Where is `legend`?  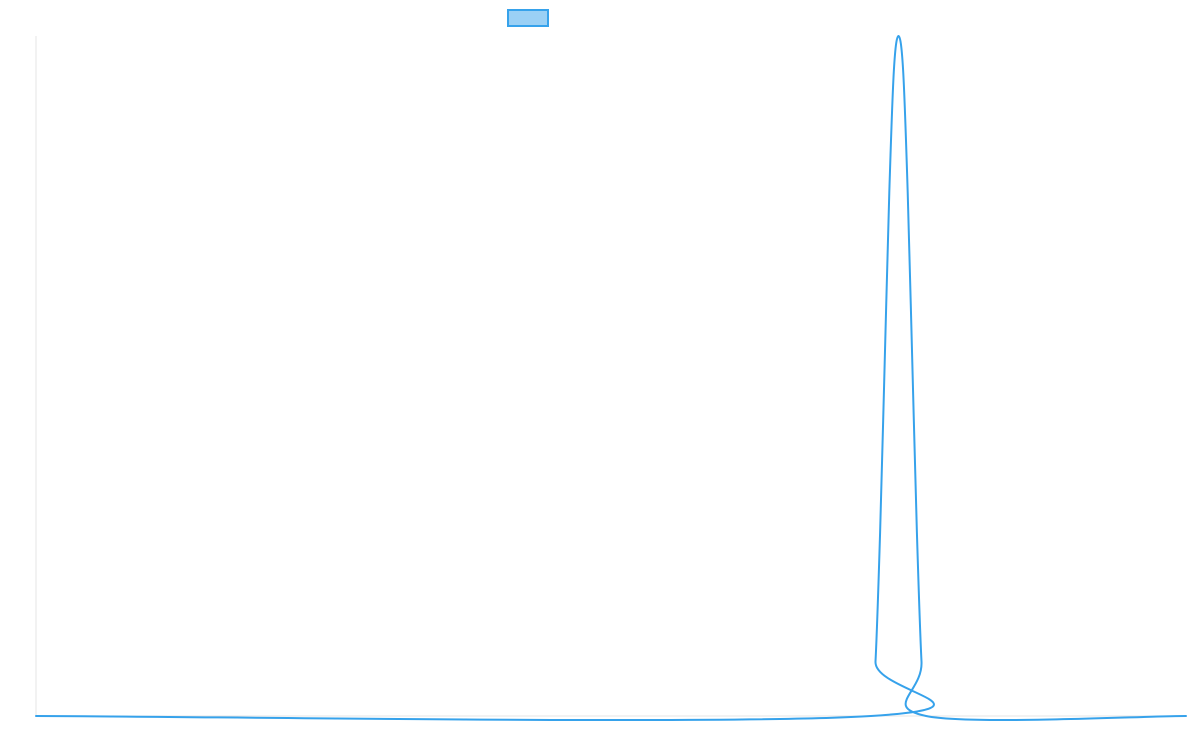
legend is located at coordinates (528, 18).